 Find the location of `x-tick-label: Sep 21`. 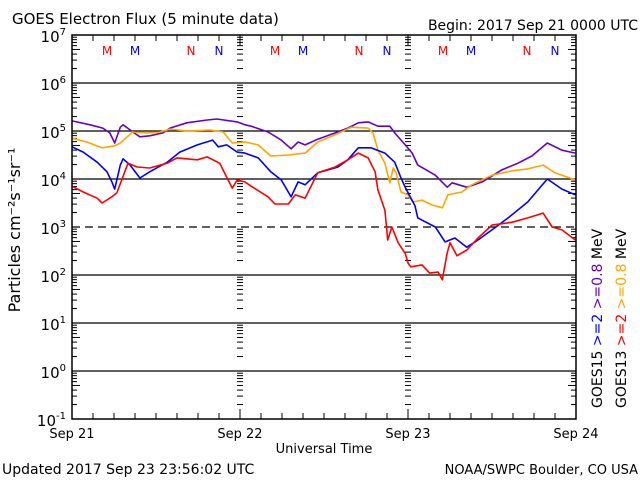

x-tick-label: Sep 21 is located at coordinates (71, 434).